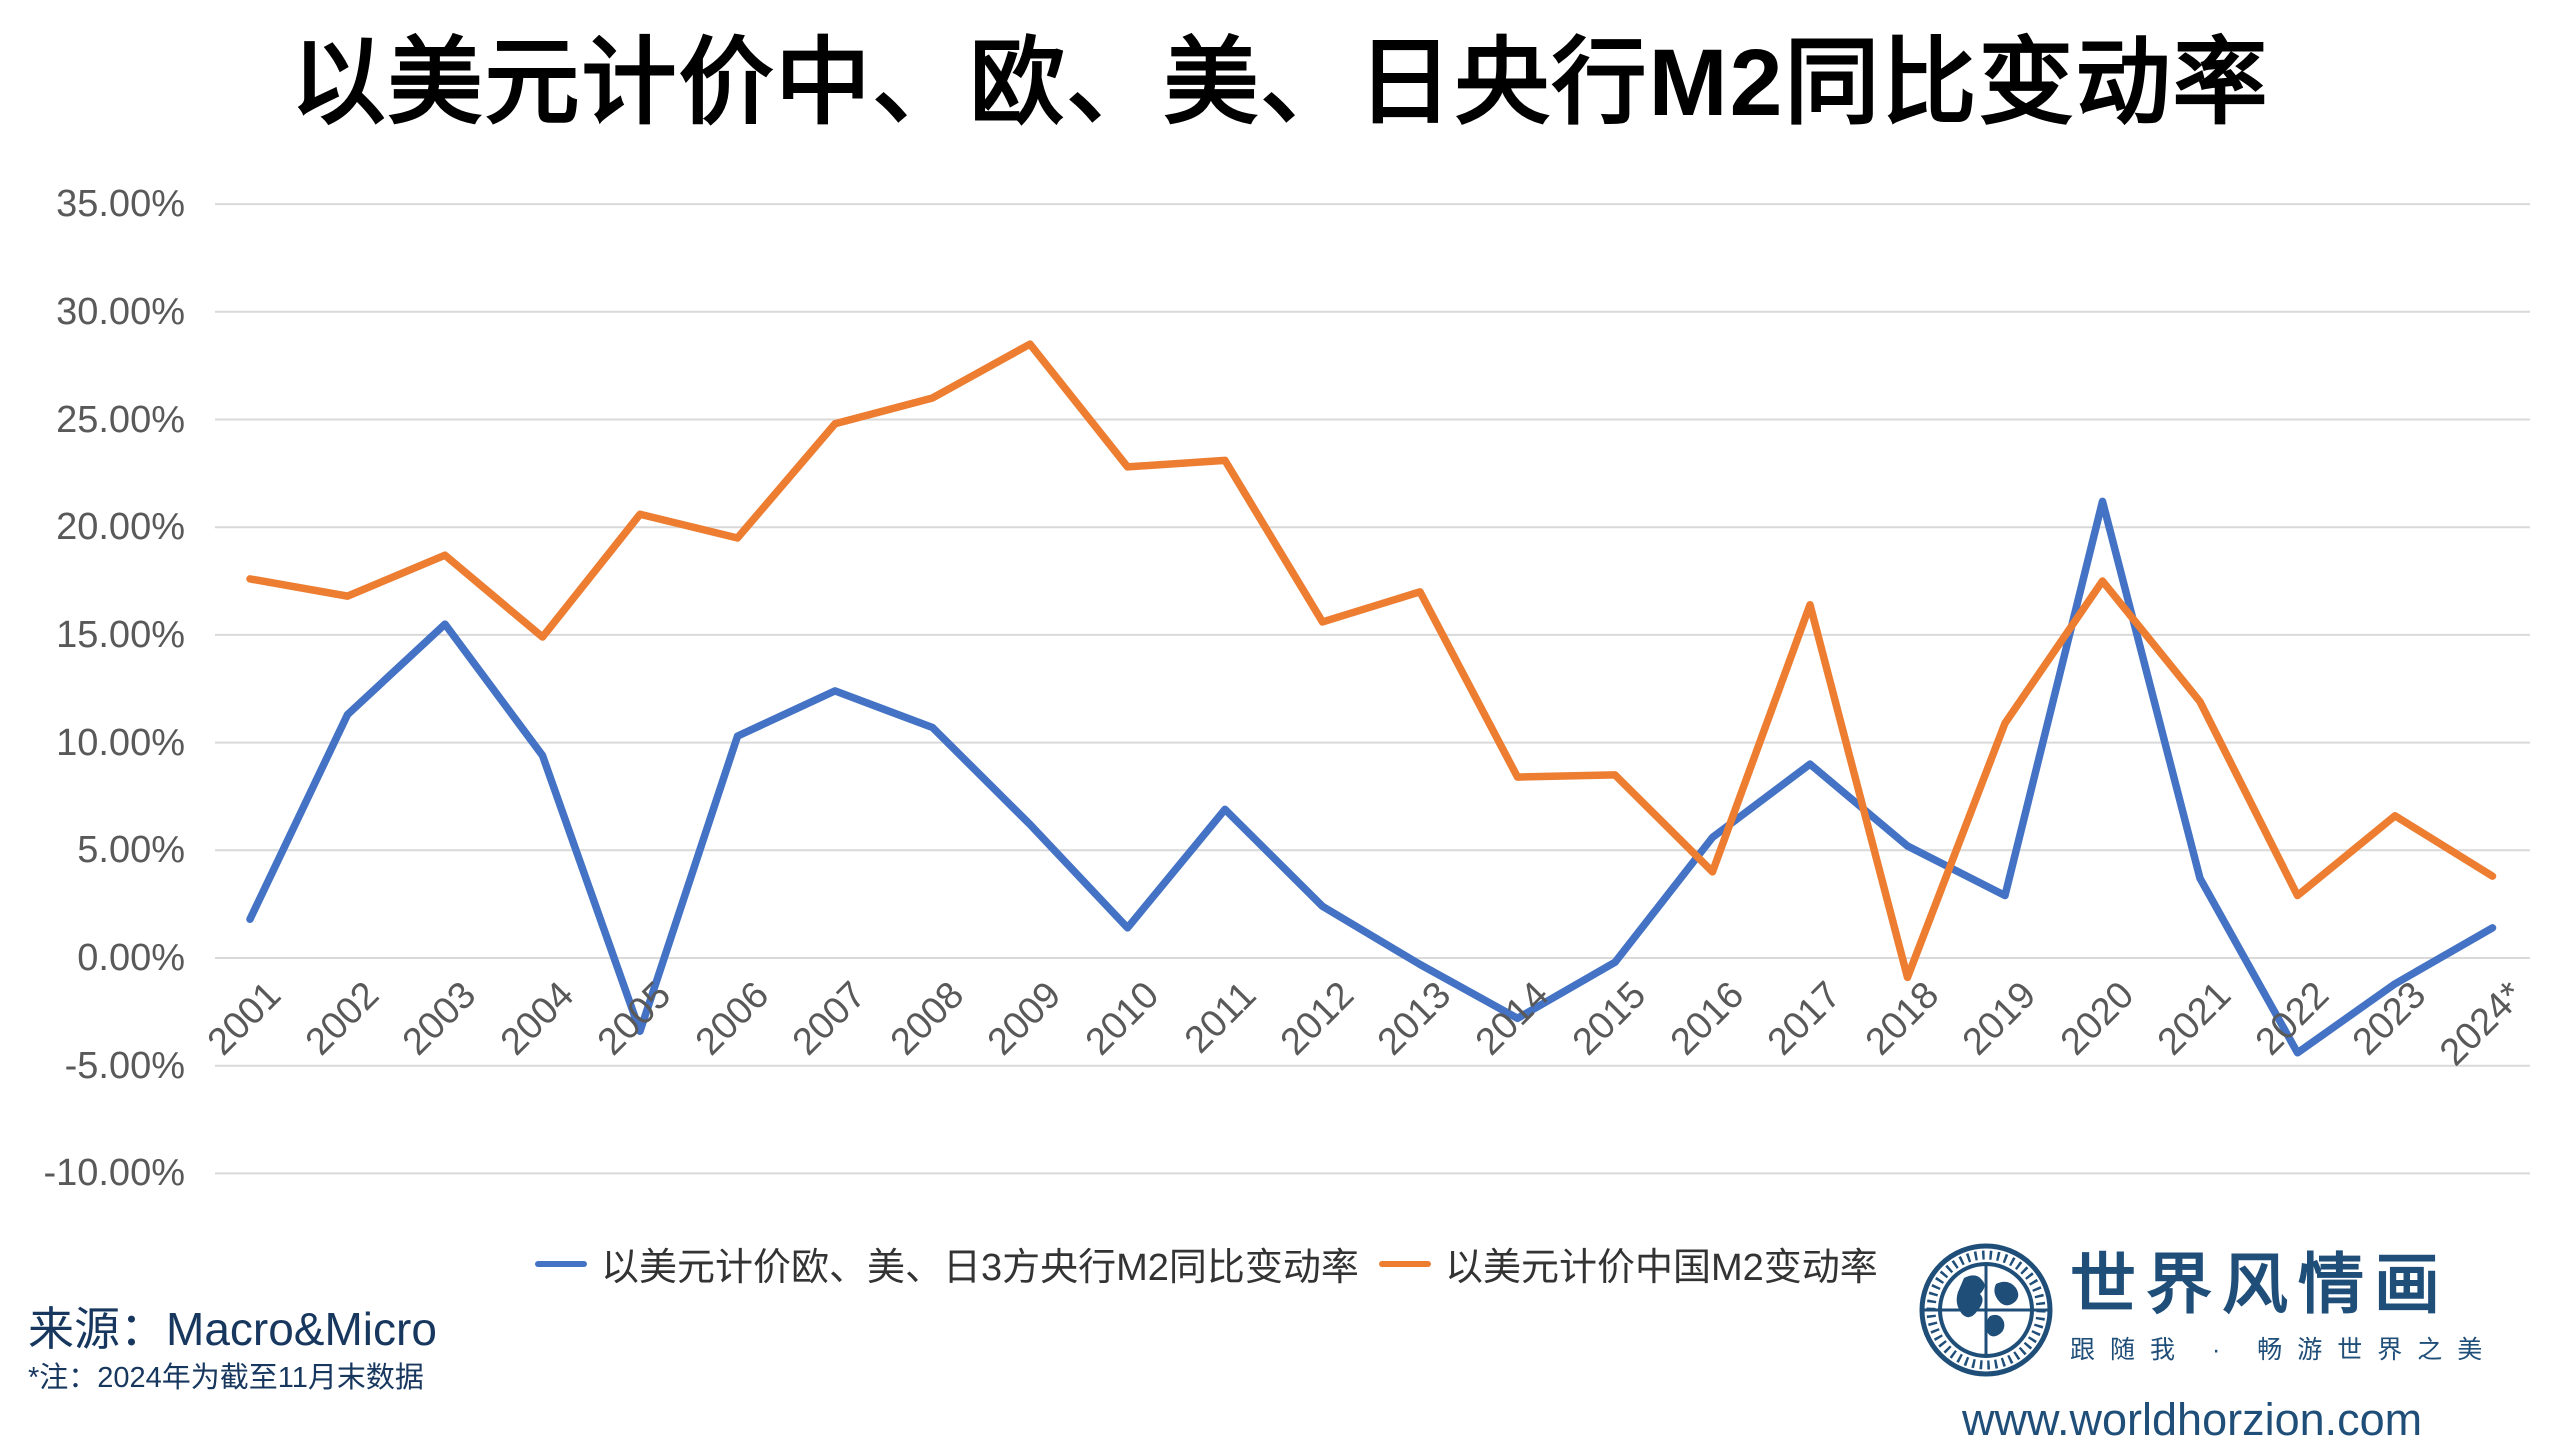 The height and width of the screenshot is (1440, 2560). I want to click on brand-website: www.worldhorzion.com, so click(2192, 1417).